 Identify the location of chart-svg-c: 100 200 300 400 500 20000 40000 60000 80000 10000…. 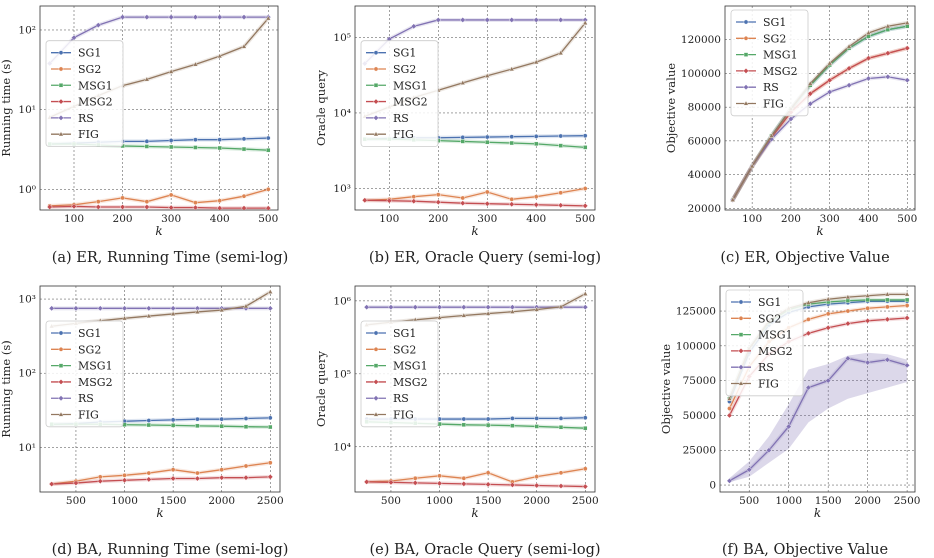
(790, 121).